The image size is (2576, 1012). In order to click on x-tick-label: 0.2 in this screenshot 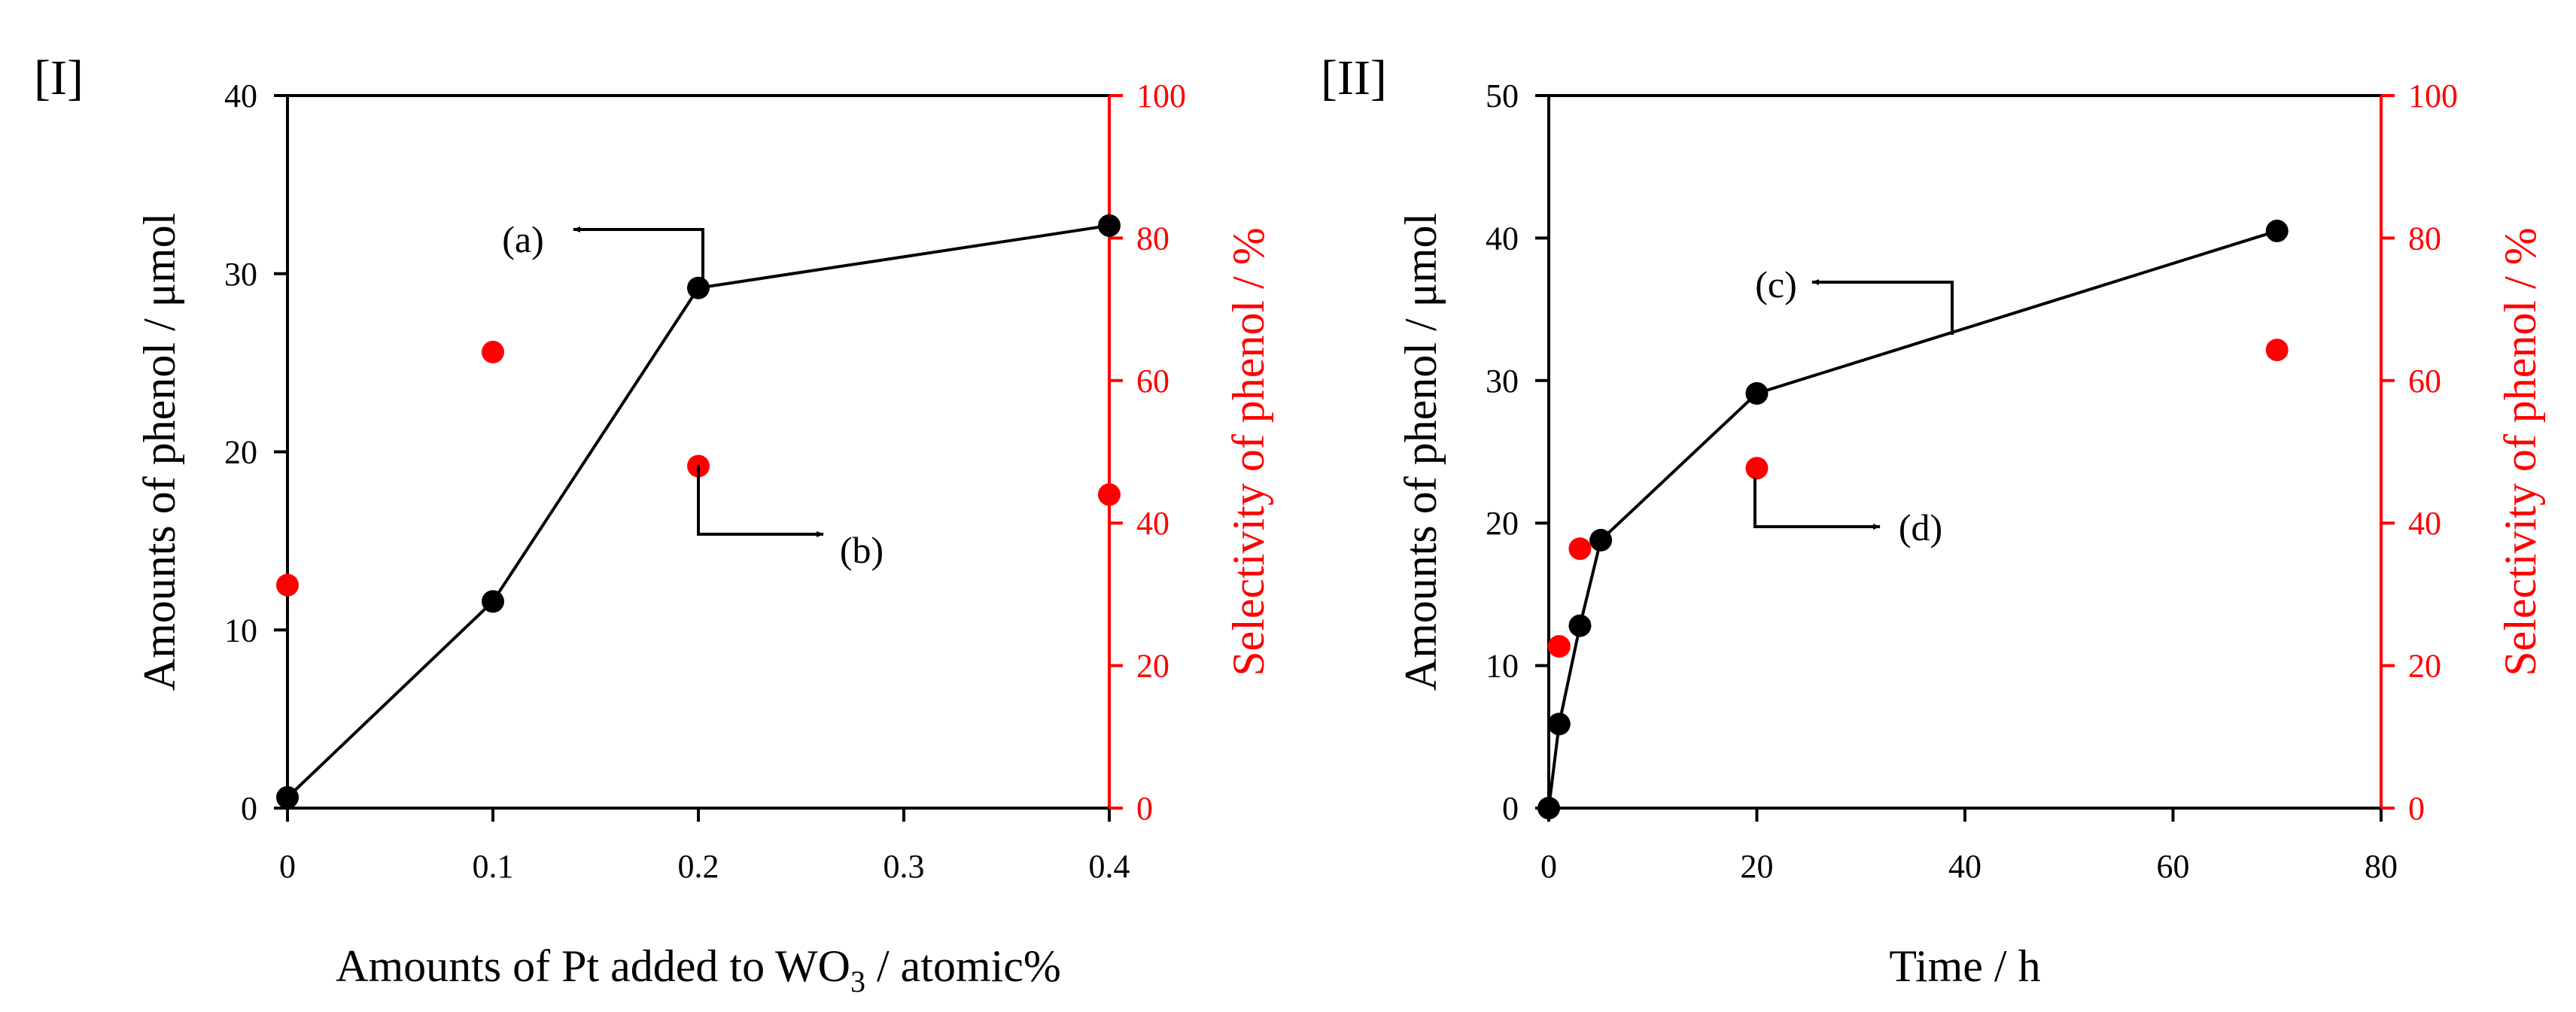, I will do `click(698, 866)`.